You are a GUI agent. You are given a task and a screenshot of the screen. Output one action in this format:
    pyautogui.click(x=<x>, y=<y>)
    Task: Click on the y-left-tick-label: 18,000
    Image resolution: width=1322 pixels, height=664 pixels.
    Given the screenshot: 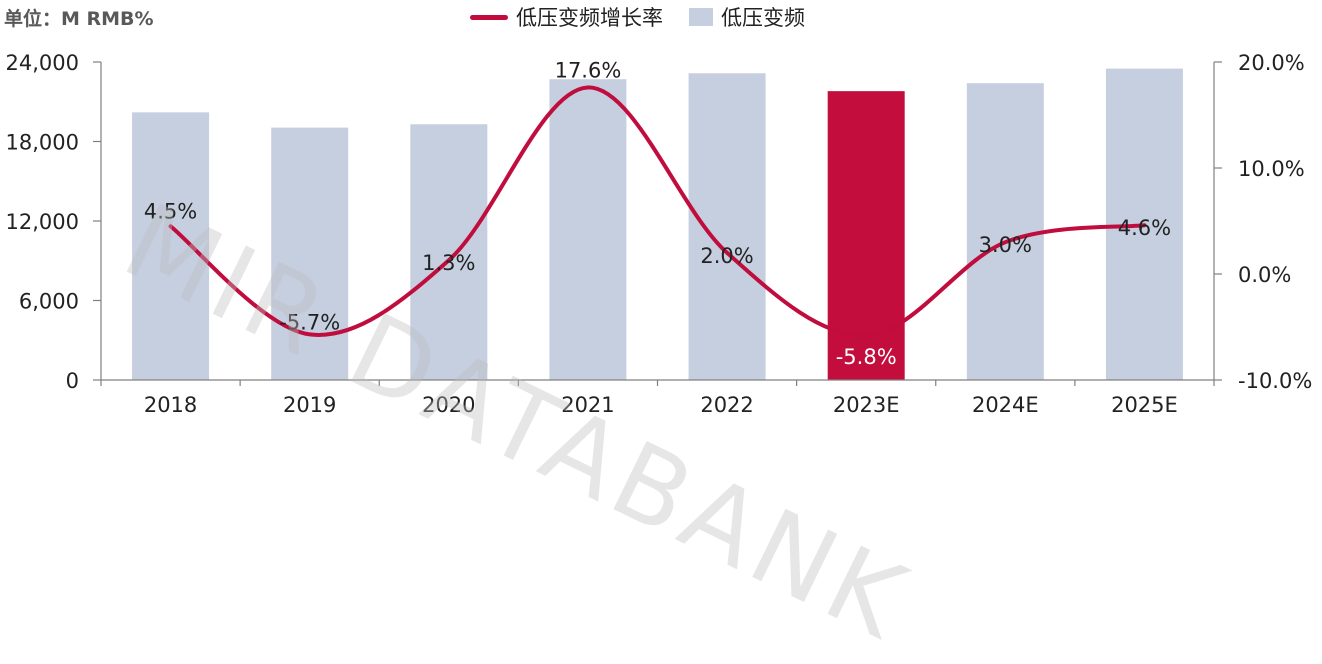 What is the action you would take?
    pyautogui.click(x=42, y=143)
    